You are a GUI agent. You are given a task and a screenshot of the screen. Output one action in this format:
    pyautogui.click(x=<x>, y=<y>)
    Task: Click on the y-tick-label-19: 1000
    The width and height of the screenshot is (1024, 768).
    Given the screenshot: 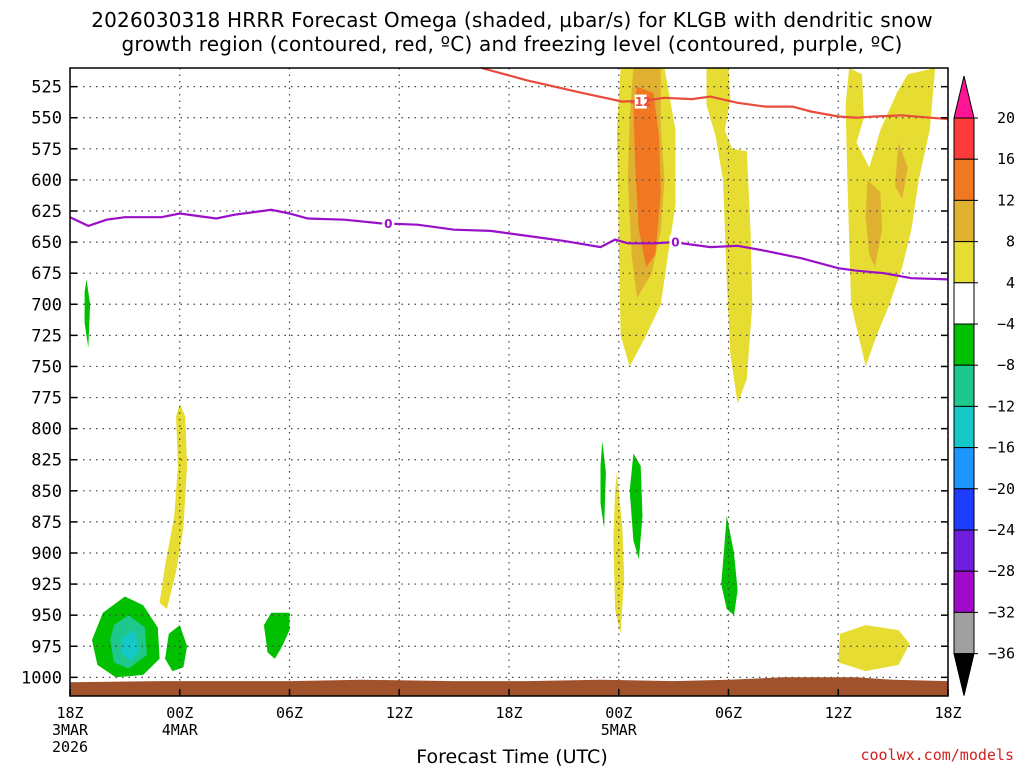 What is the action you would take?
    pyautogui.click(x=41, y=678)
    